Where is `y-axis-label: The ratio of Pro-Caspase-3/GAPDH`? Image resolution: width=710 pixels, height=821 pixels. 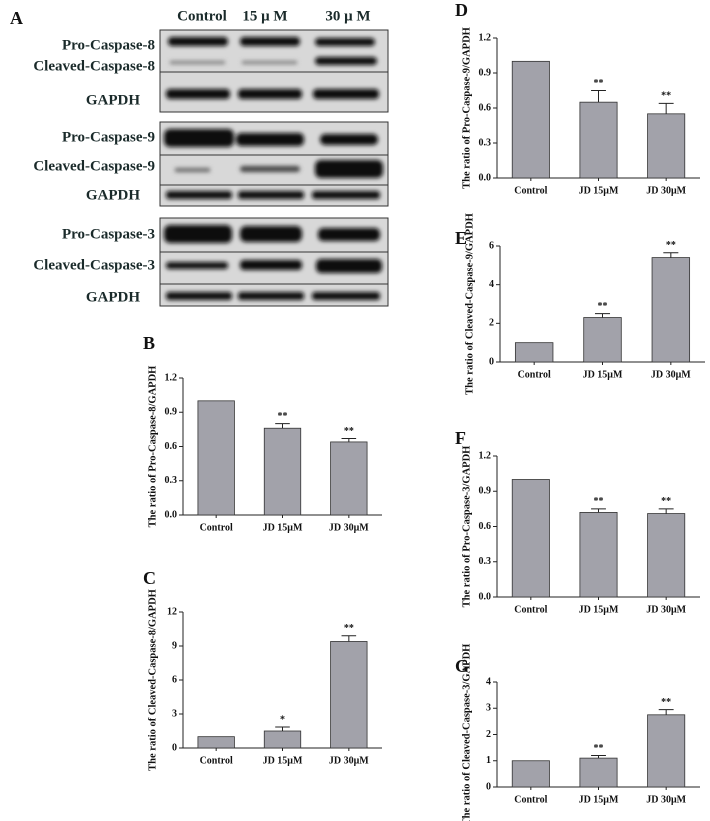 y-axis-label: The ratio of Pro-Caspase-3/GAPDH is located at coordinates (466, 527).